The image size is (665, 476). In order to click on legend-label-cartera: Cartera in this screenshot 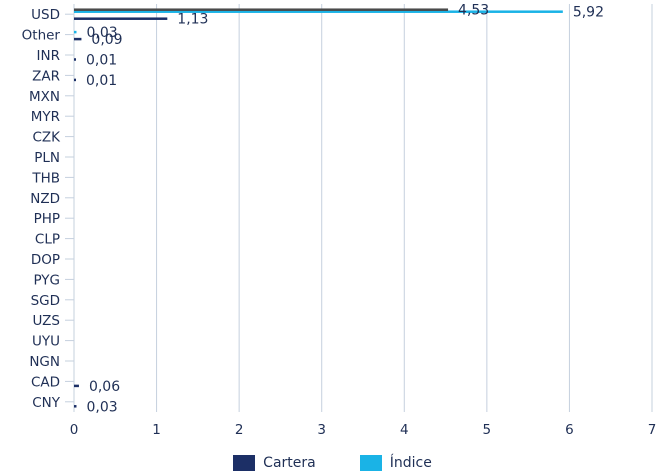, I will do `click(289, 463)`.